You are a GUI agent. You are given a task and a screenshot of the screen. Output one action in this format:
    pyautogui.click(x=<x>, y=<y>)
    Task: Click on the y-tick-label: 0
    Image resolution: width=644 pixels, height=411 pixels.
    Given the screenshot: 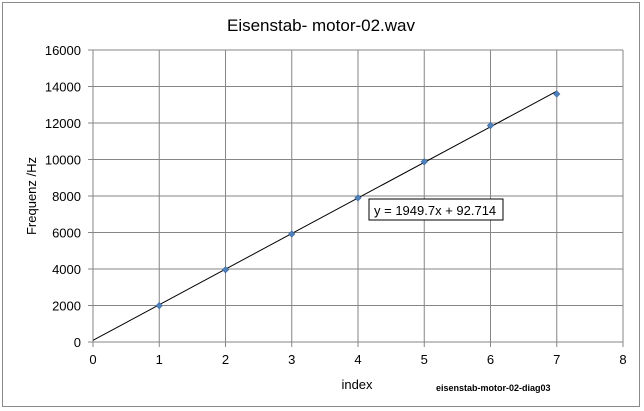 What is the action you would take?
    pyautogui.click(x=77, y=342)
    